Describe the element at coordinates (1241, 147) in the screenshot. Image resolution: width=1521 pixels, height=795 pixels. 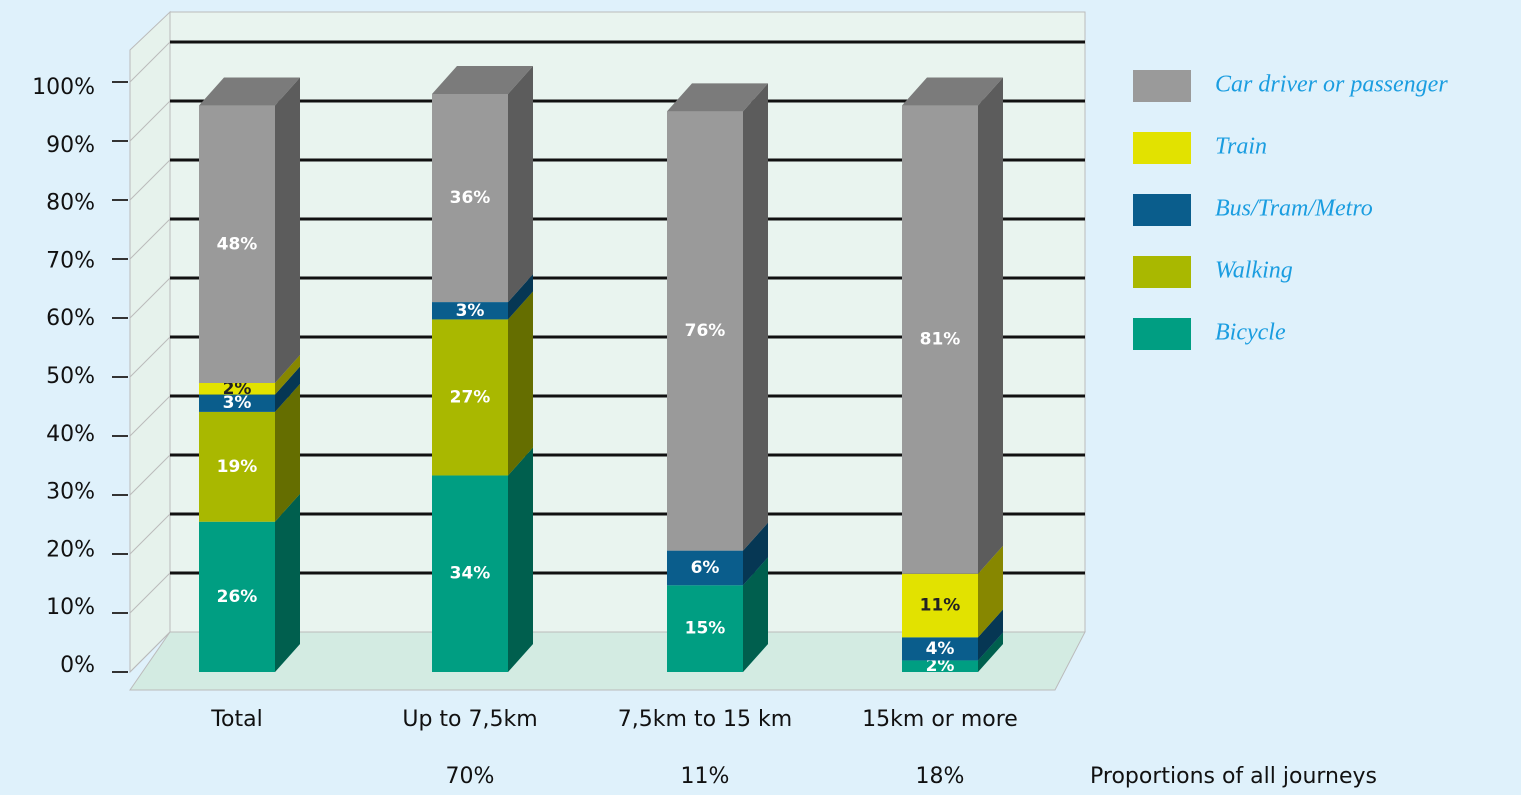
I see `legend-label: Train` at that location.